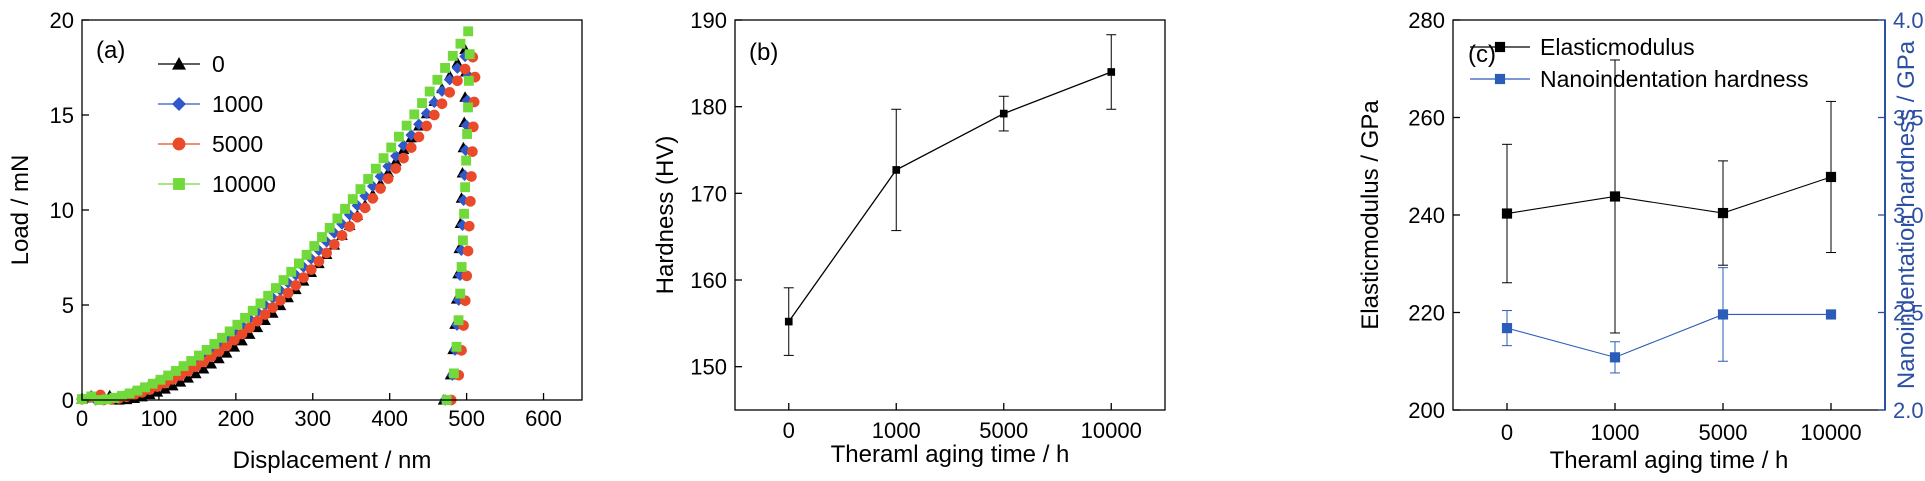  Describe the element at coordinates (62, 210) in the screenshot. I see `y-tick-label: 10` at that location.